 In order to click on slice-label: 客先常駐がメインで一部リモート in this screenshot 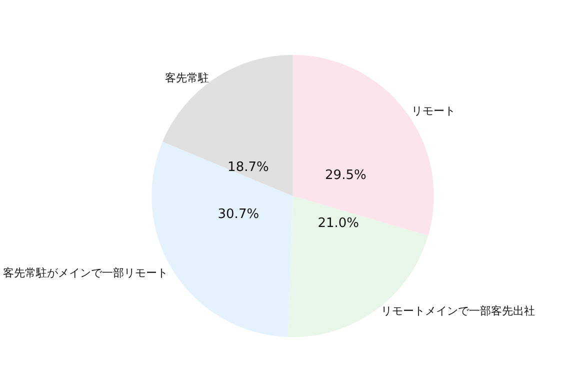, I will do `click(85, 273)`.